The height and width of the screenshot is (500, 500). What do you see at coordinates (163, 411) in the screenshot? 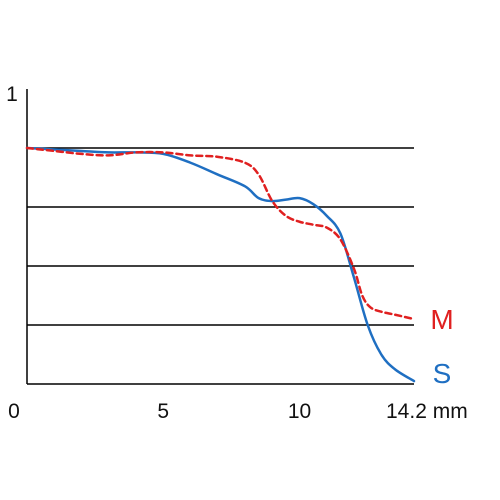
I see `x-tick-label: 5` at bounding box center [163, 411].